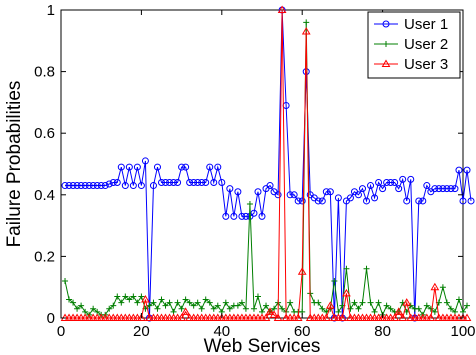 This screenshot has height=355, width=476. What do you see at coordinates (44, 133) in the screenshot?
I see `y-tick-label: 0.6` at bounding box center [44, 133].